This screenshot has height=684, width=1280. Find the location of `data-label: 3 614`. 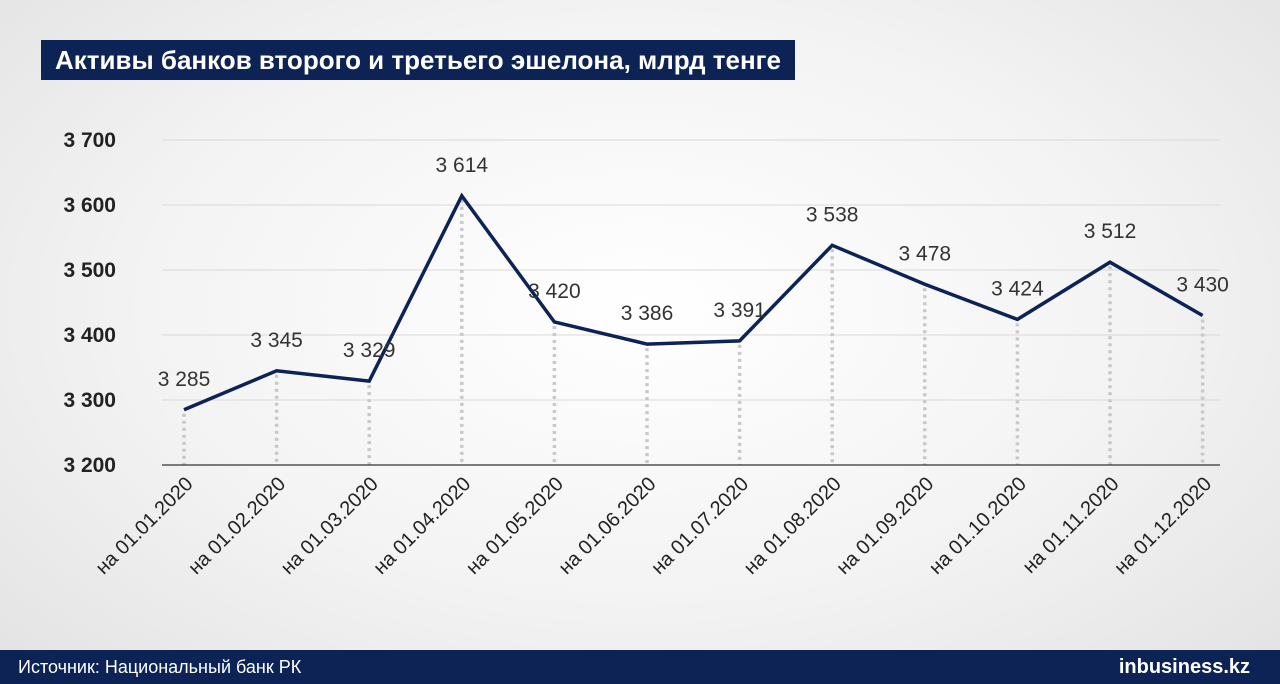

data-label: 3 614 is located at coordinates (462, 165).